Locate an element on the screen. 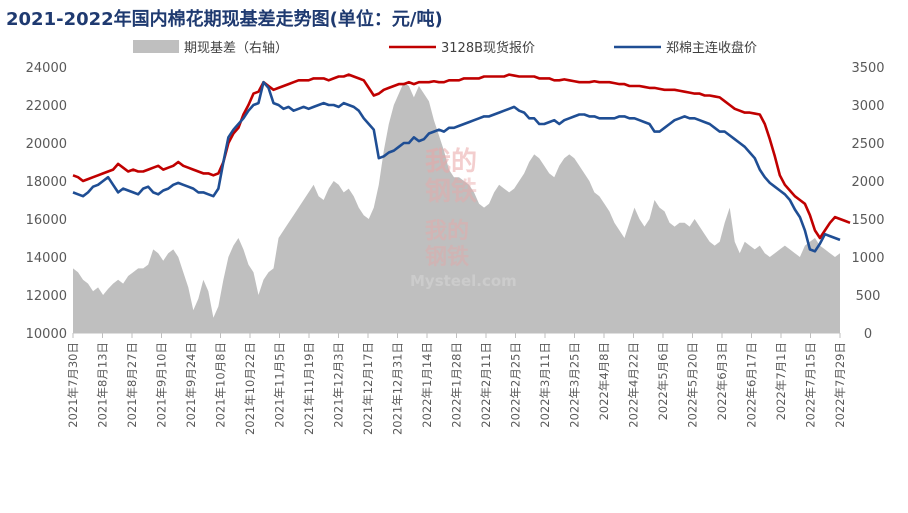 The height and width of the screenshot is (513, 908). legend-swatch-basis is located at coordinates (156, 46).